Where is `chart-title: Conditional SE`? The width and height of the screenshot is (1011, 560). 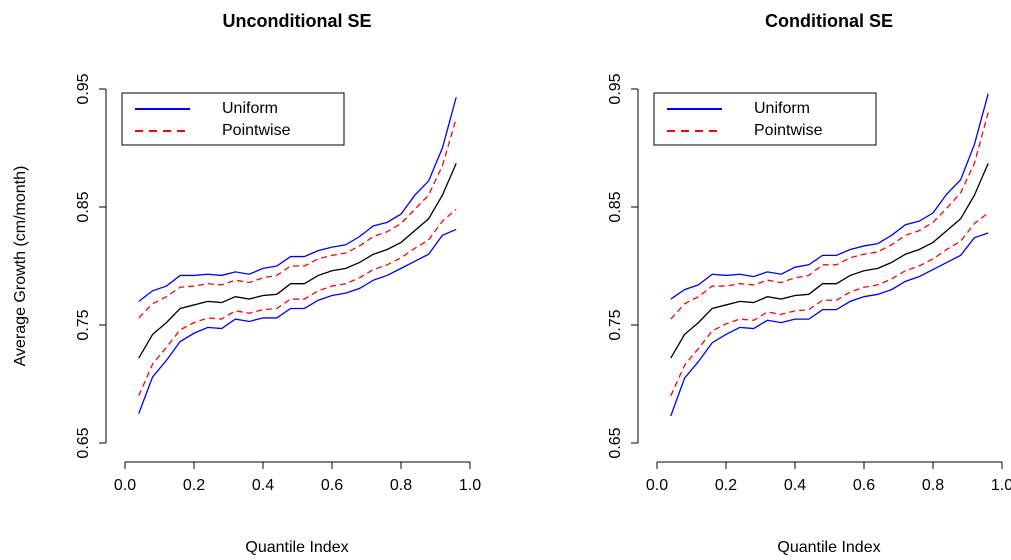
chart-title: Conditional SE is located at coordinates (829, 21).